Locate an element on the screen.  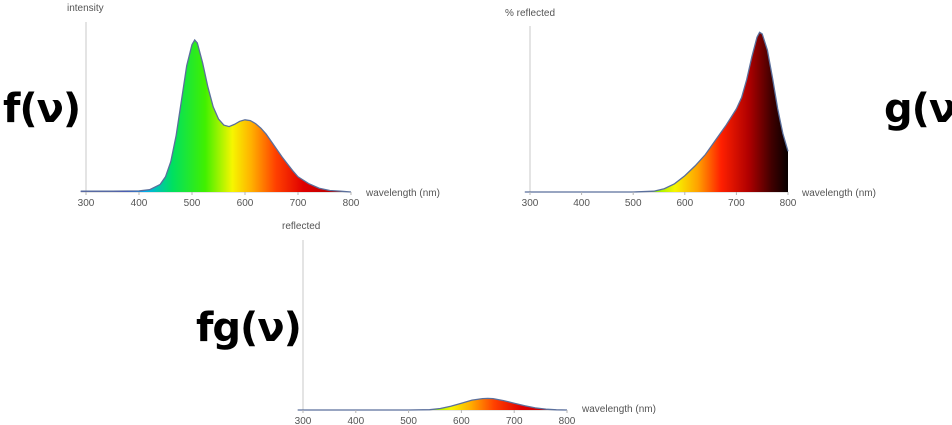
function-label-fg: fg(ν) is located at coordinates (248, 328).